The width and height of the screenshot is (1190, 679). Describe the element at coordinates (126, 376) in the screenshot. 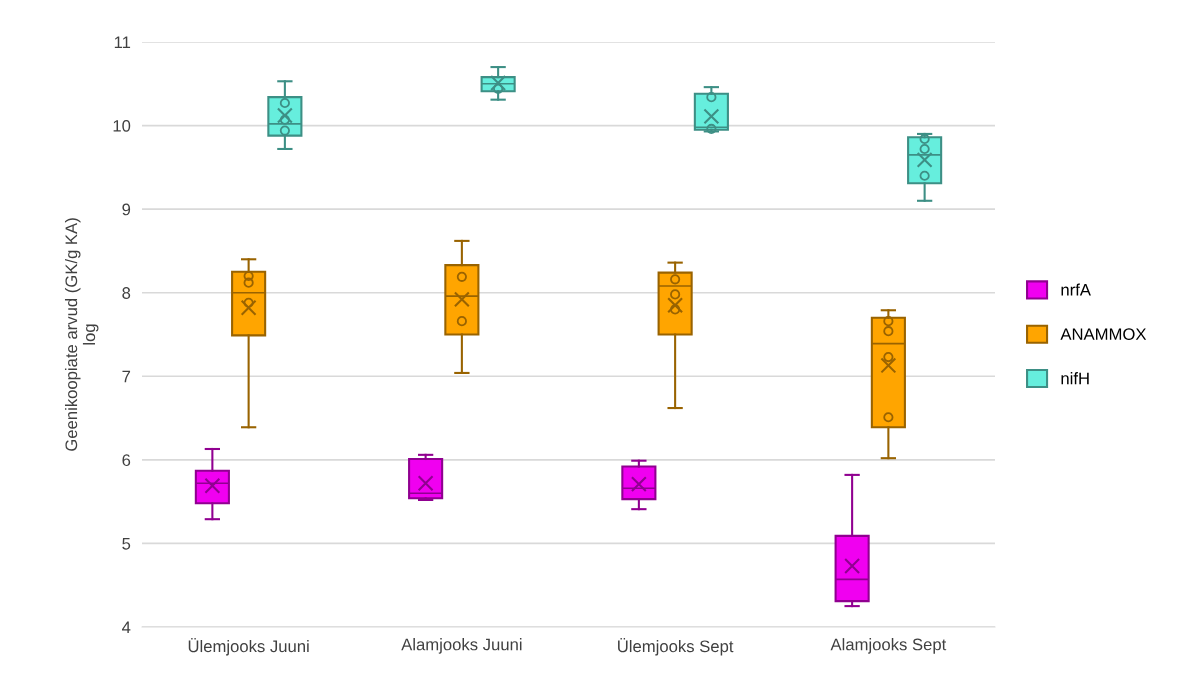

I see `y-tick-label: 7` at that location.